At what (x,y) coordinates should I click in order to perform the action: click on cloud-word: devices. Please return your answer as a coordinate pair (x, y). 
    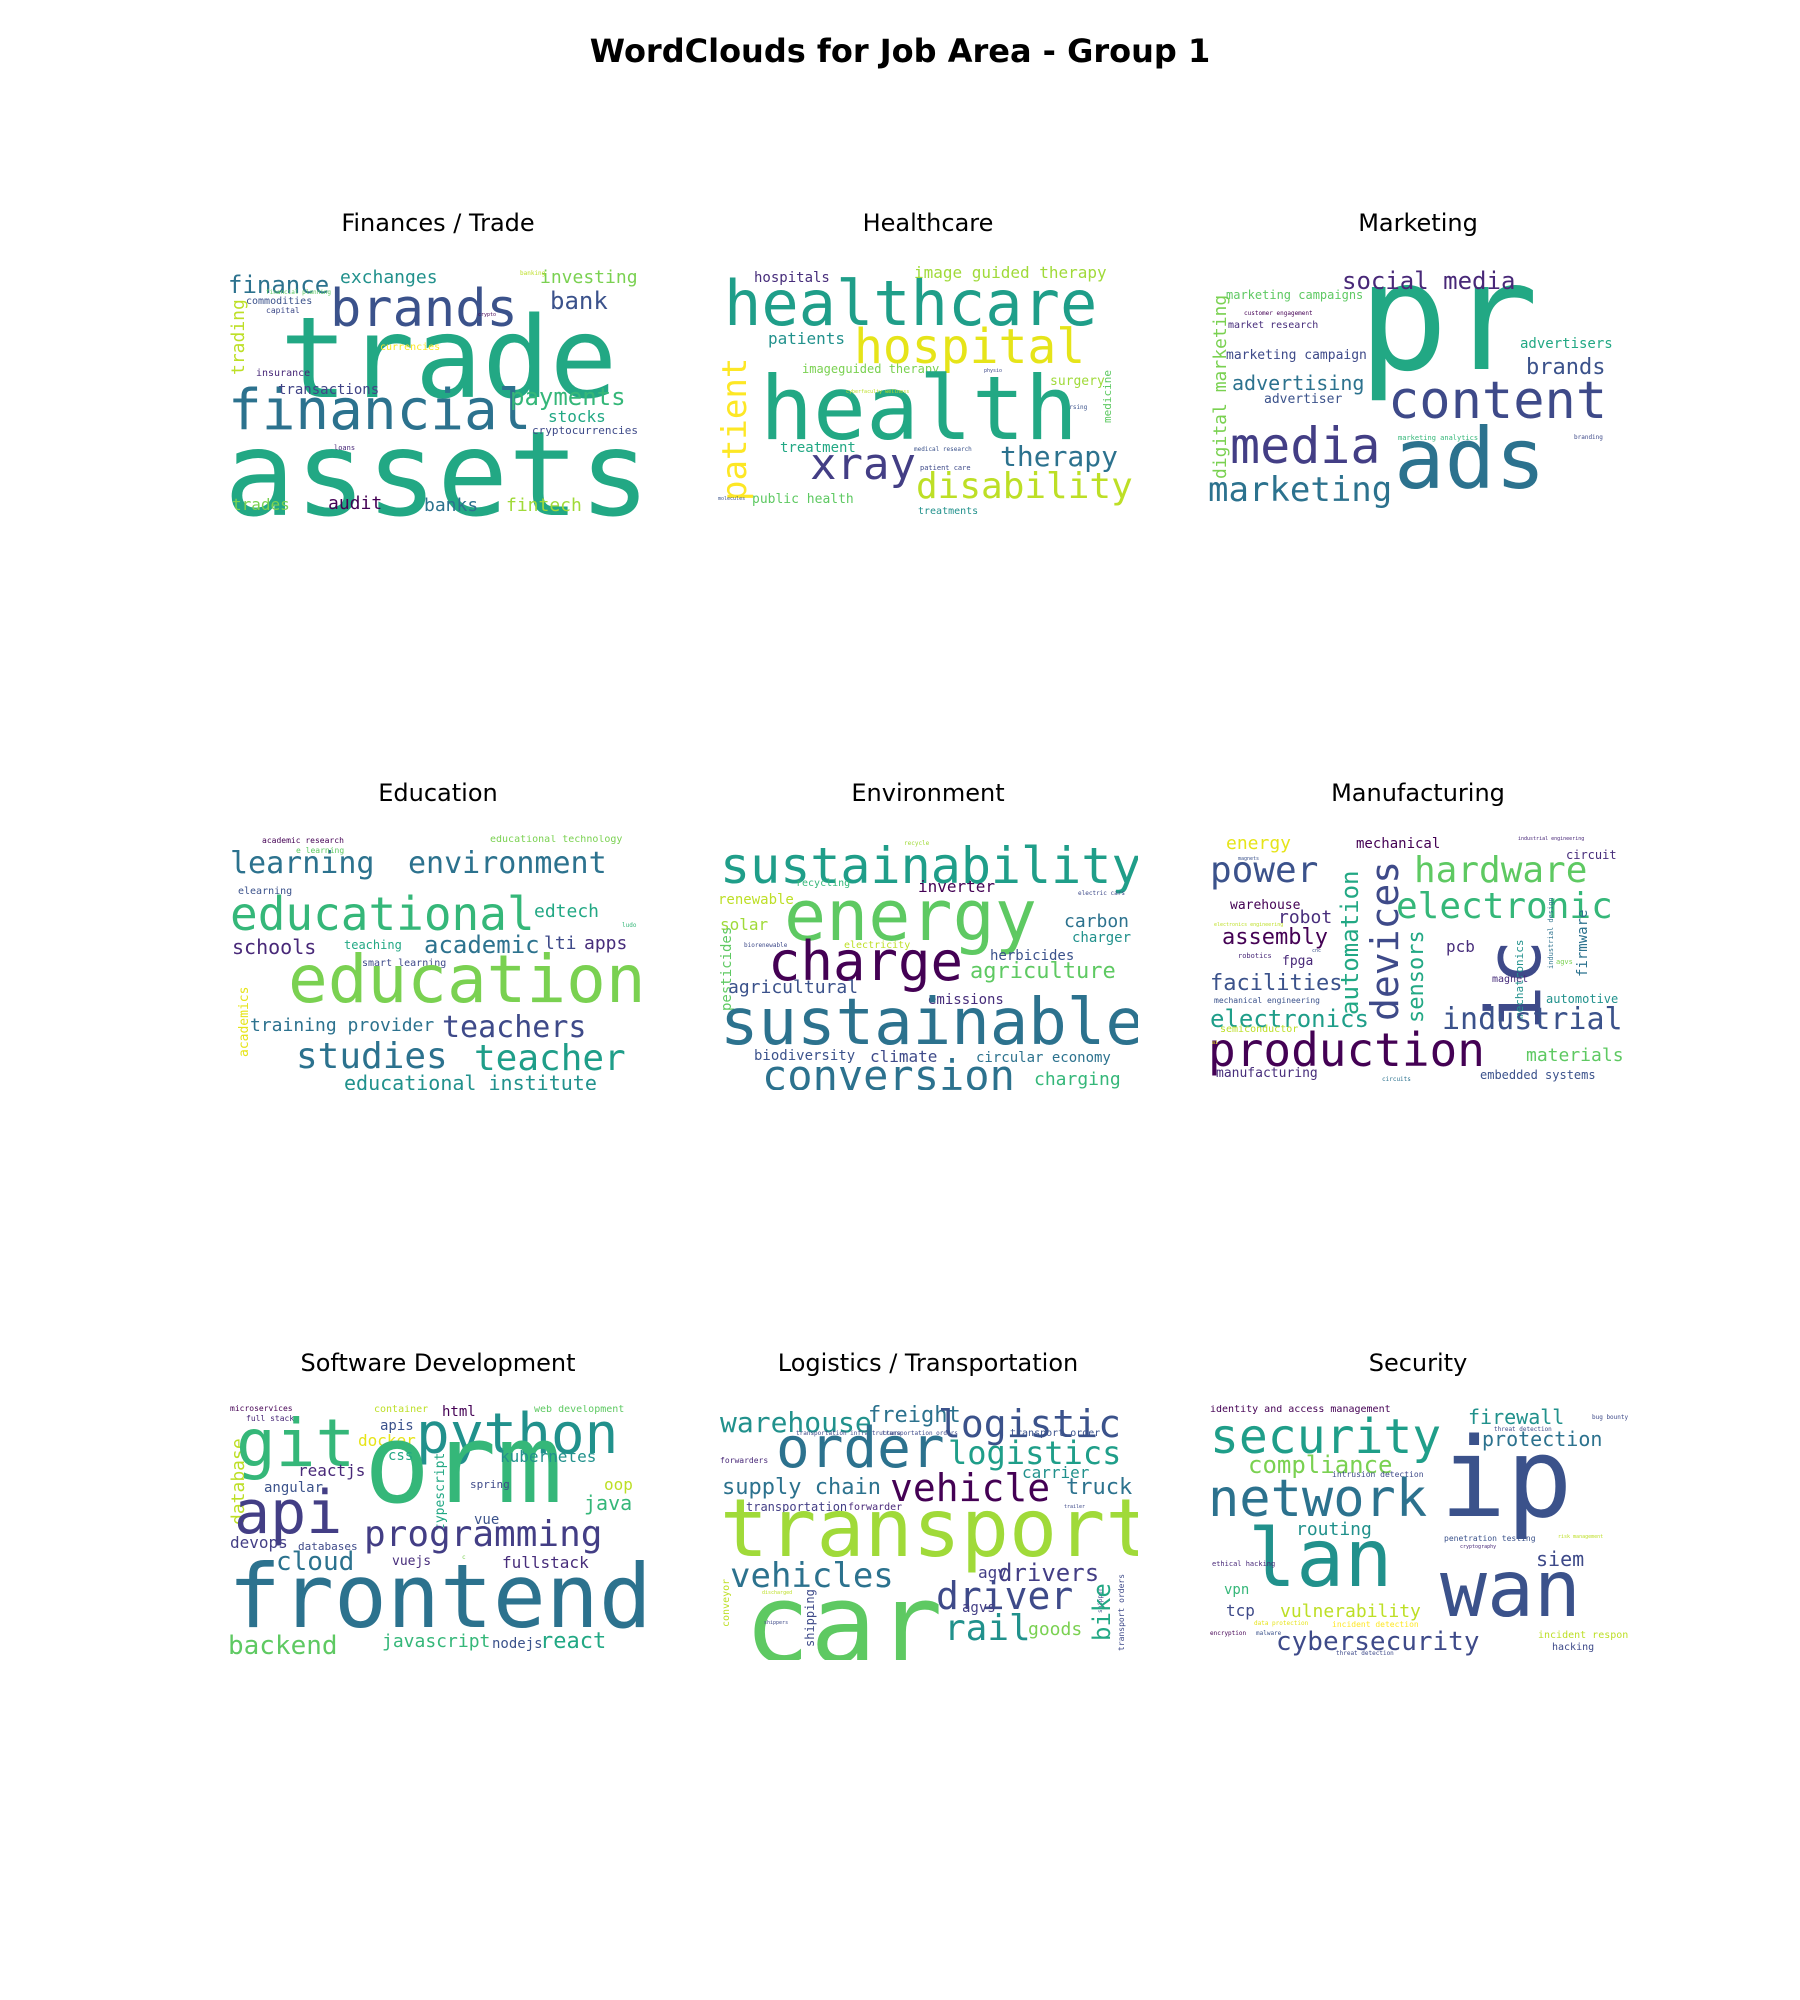
    Looking at the image, I should click on (1385, 940).